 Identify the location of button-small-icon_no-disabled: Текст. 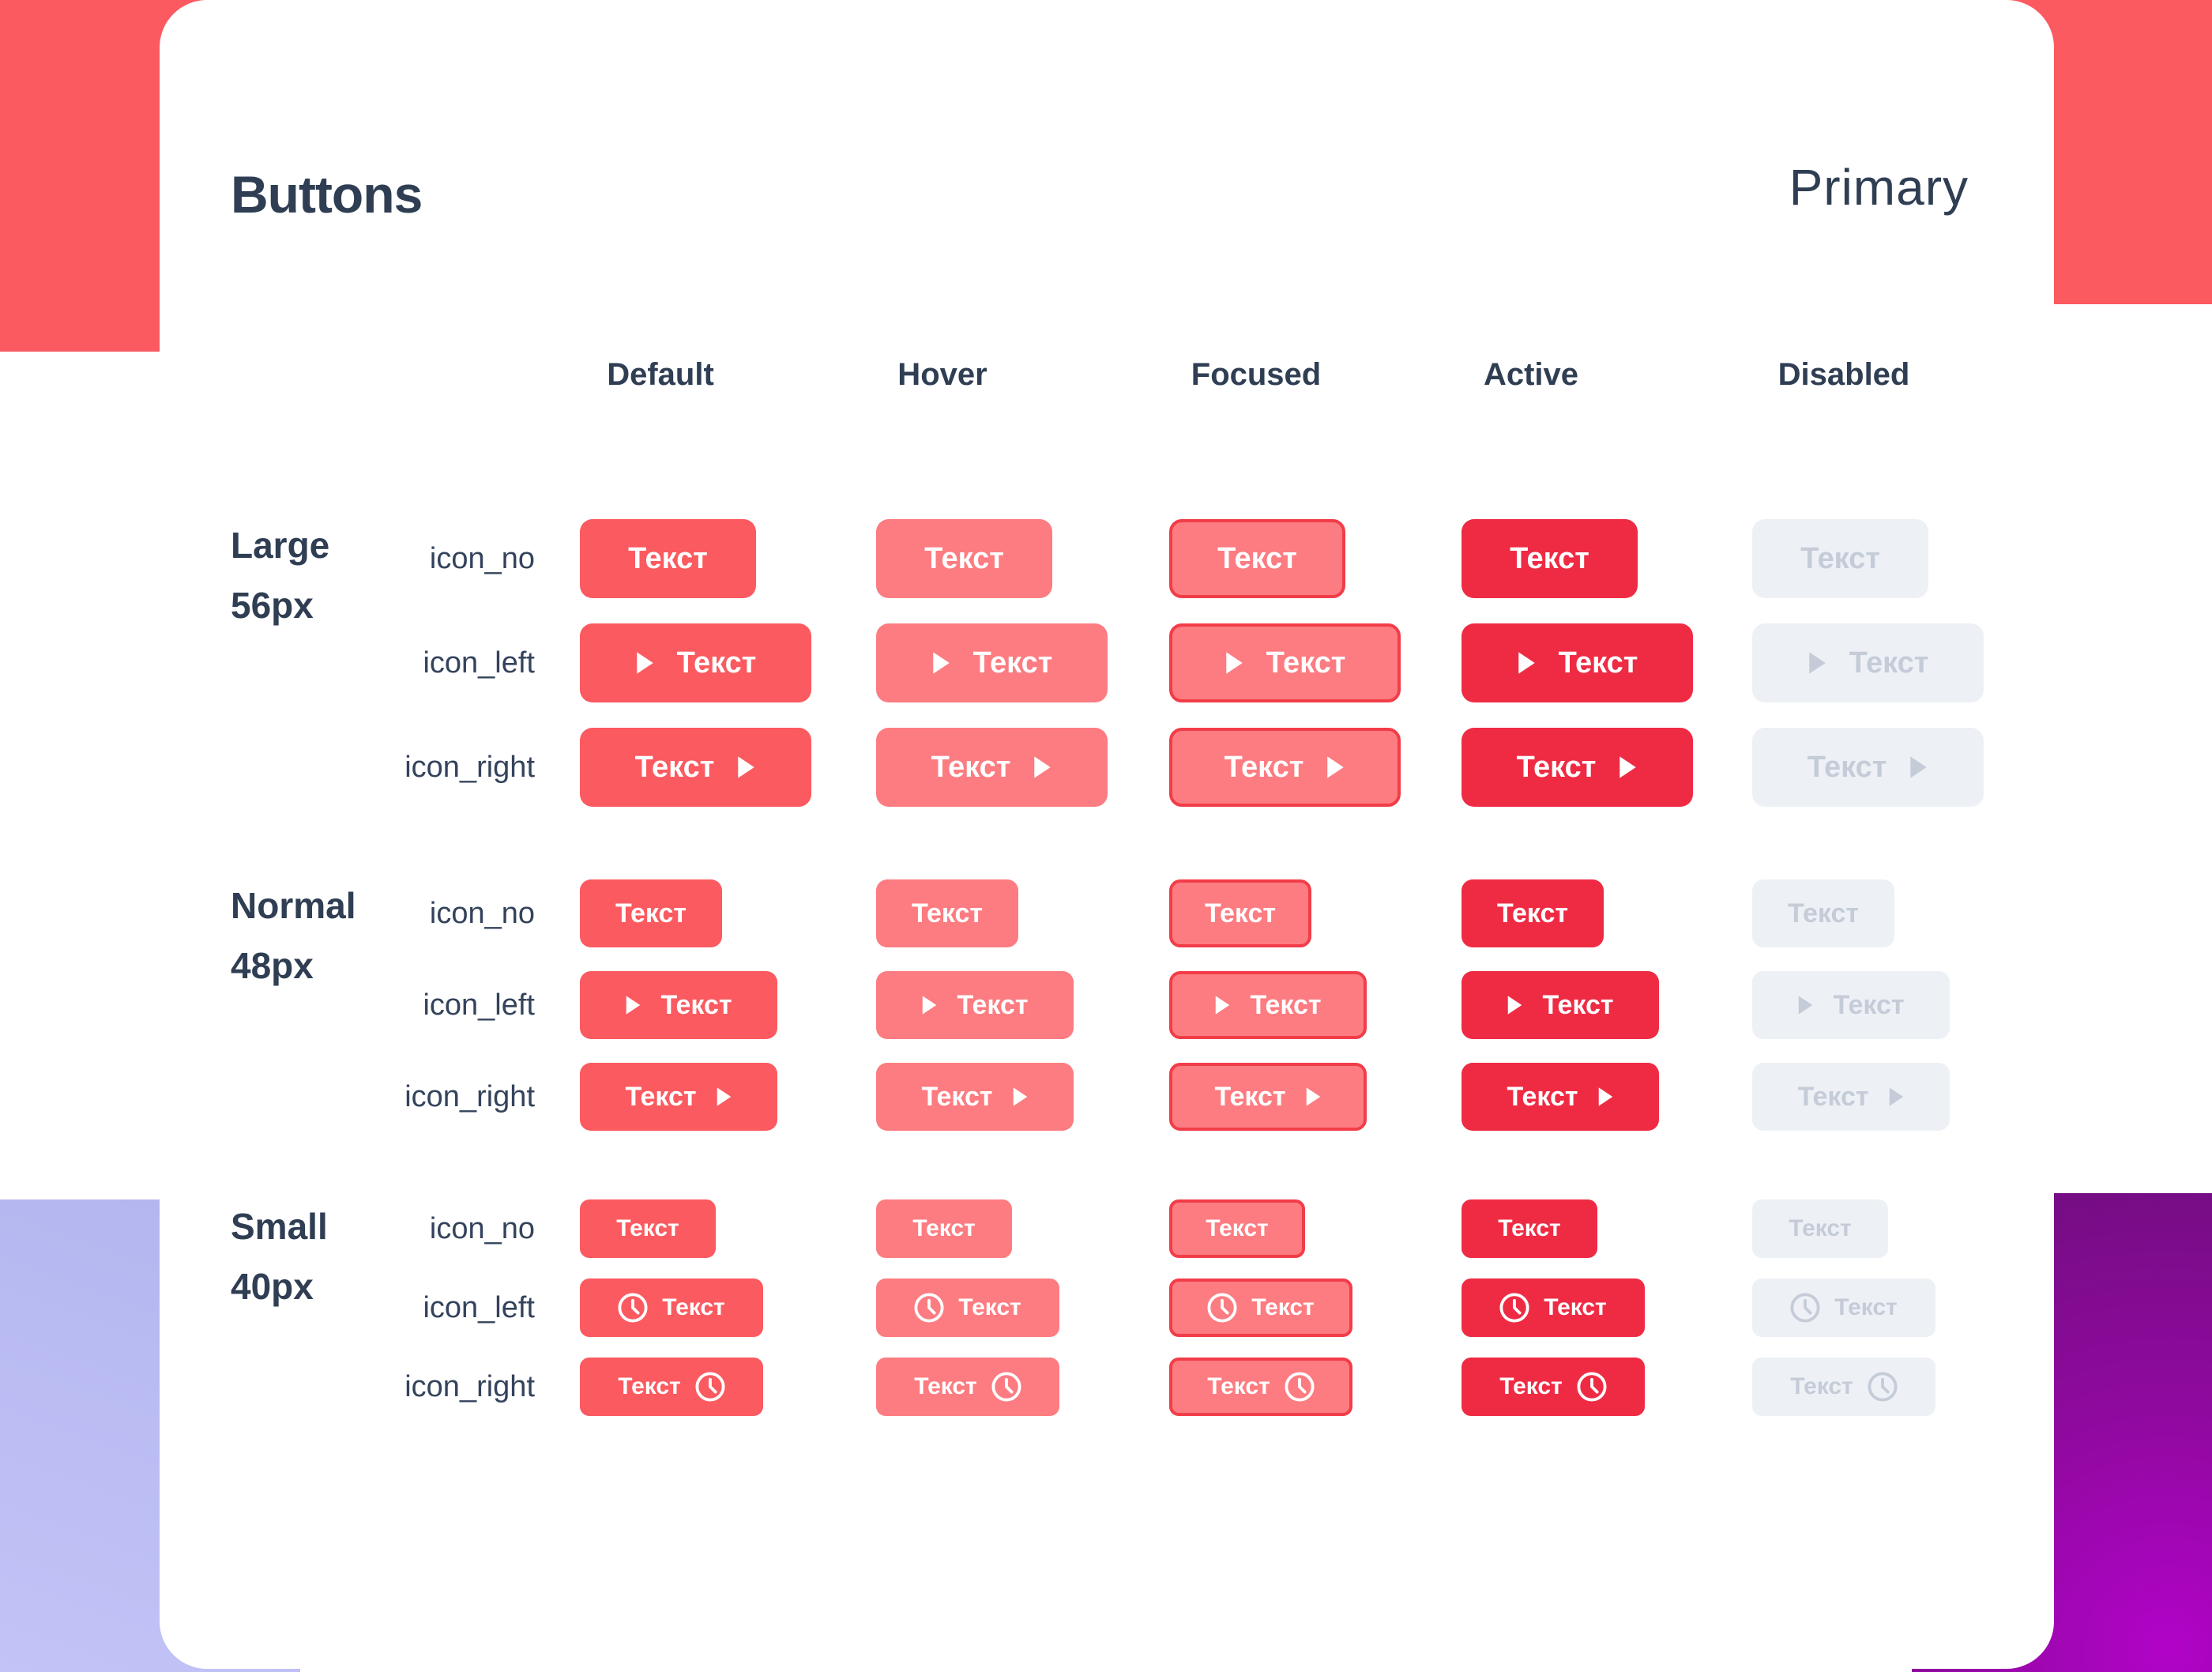
(1820, 1228).